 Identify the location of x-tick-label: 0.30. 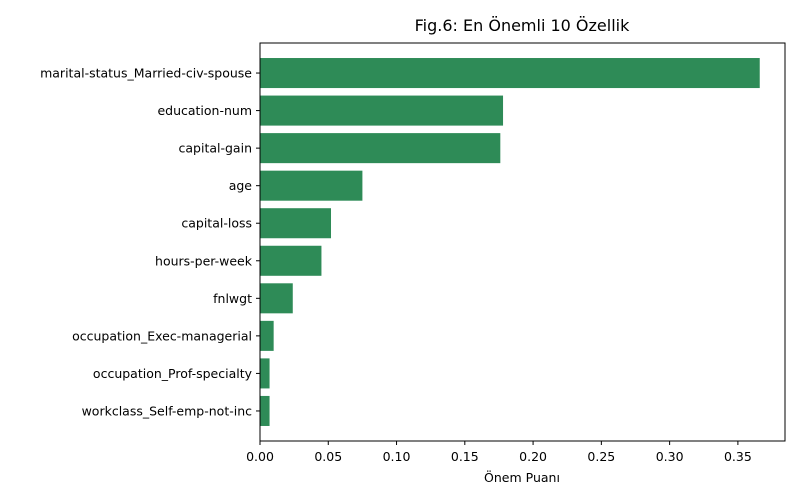
(670, 456).